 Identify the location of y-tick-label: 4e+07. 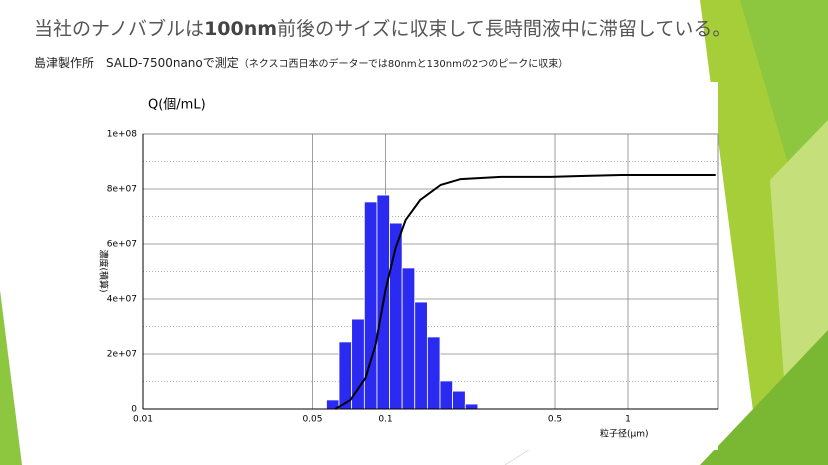
(122, 300).